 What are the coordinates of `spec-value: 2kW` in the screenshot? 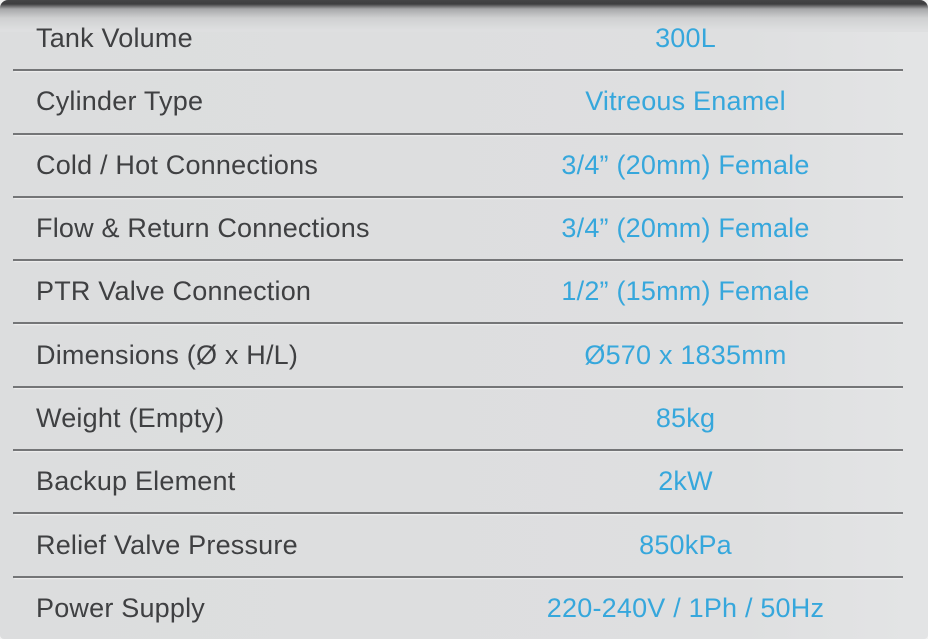 It's located at (685, 481).